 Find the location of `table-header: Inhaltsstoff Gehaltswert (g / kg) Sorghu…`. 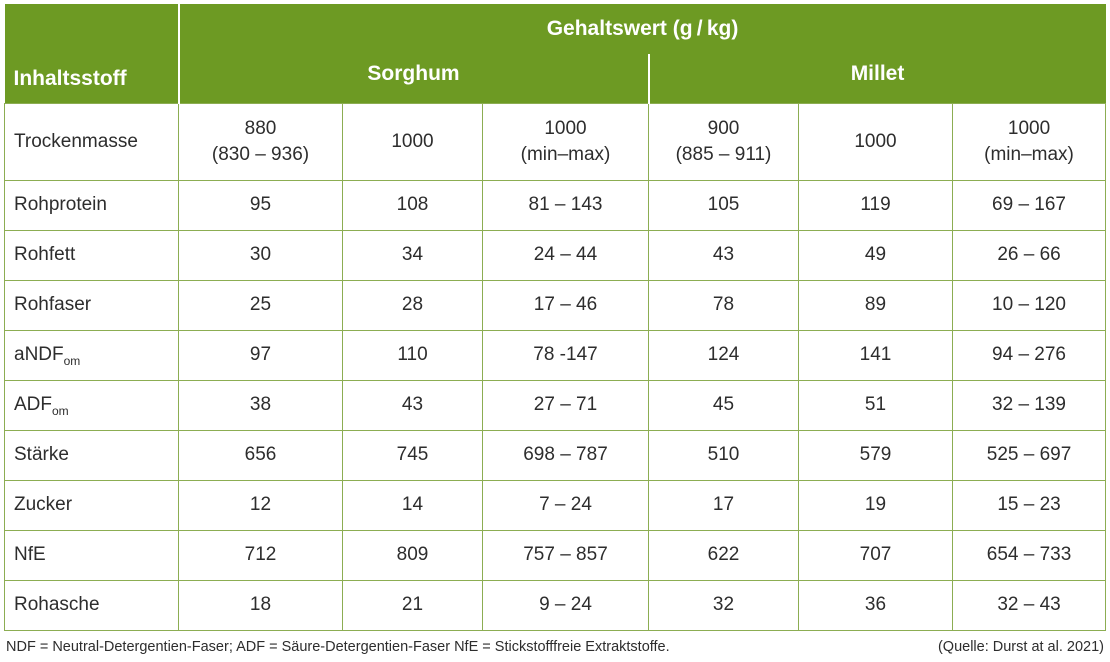

table-header: Inhaltsstoff Gehaltswert (g / kg) Sorghu… is located at coordinates (555, 53).